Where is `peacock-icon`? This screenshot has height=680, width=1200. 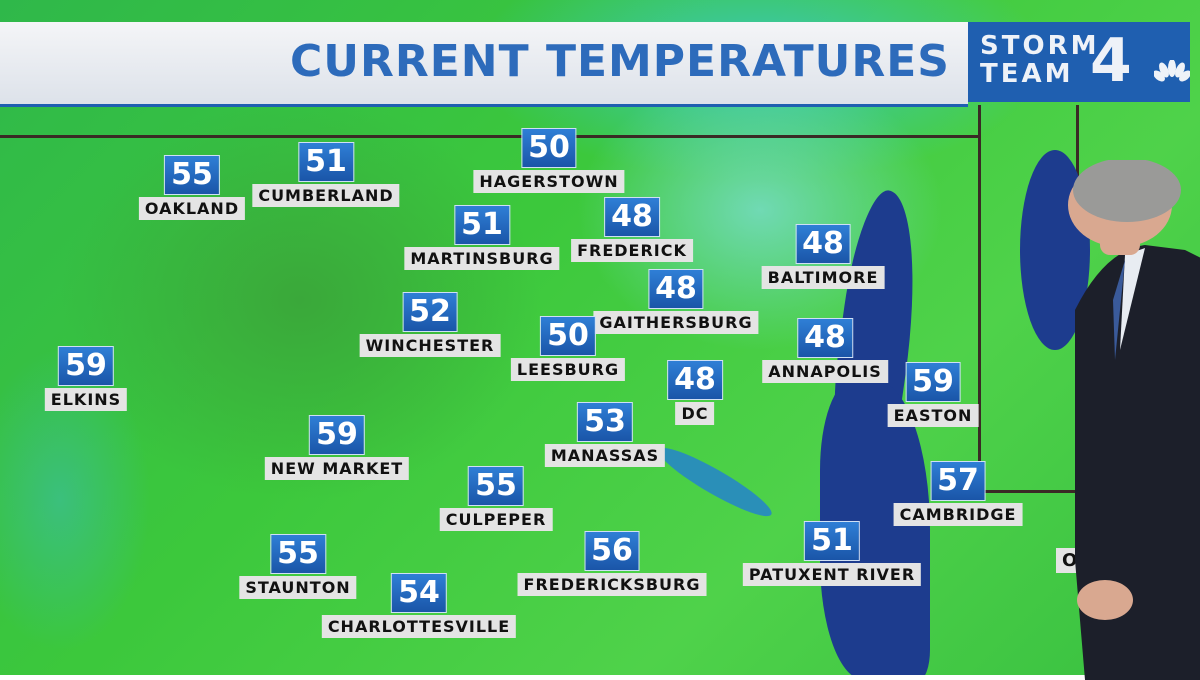 peacock-icon is located at coordinates (1172, 71).